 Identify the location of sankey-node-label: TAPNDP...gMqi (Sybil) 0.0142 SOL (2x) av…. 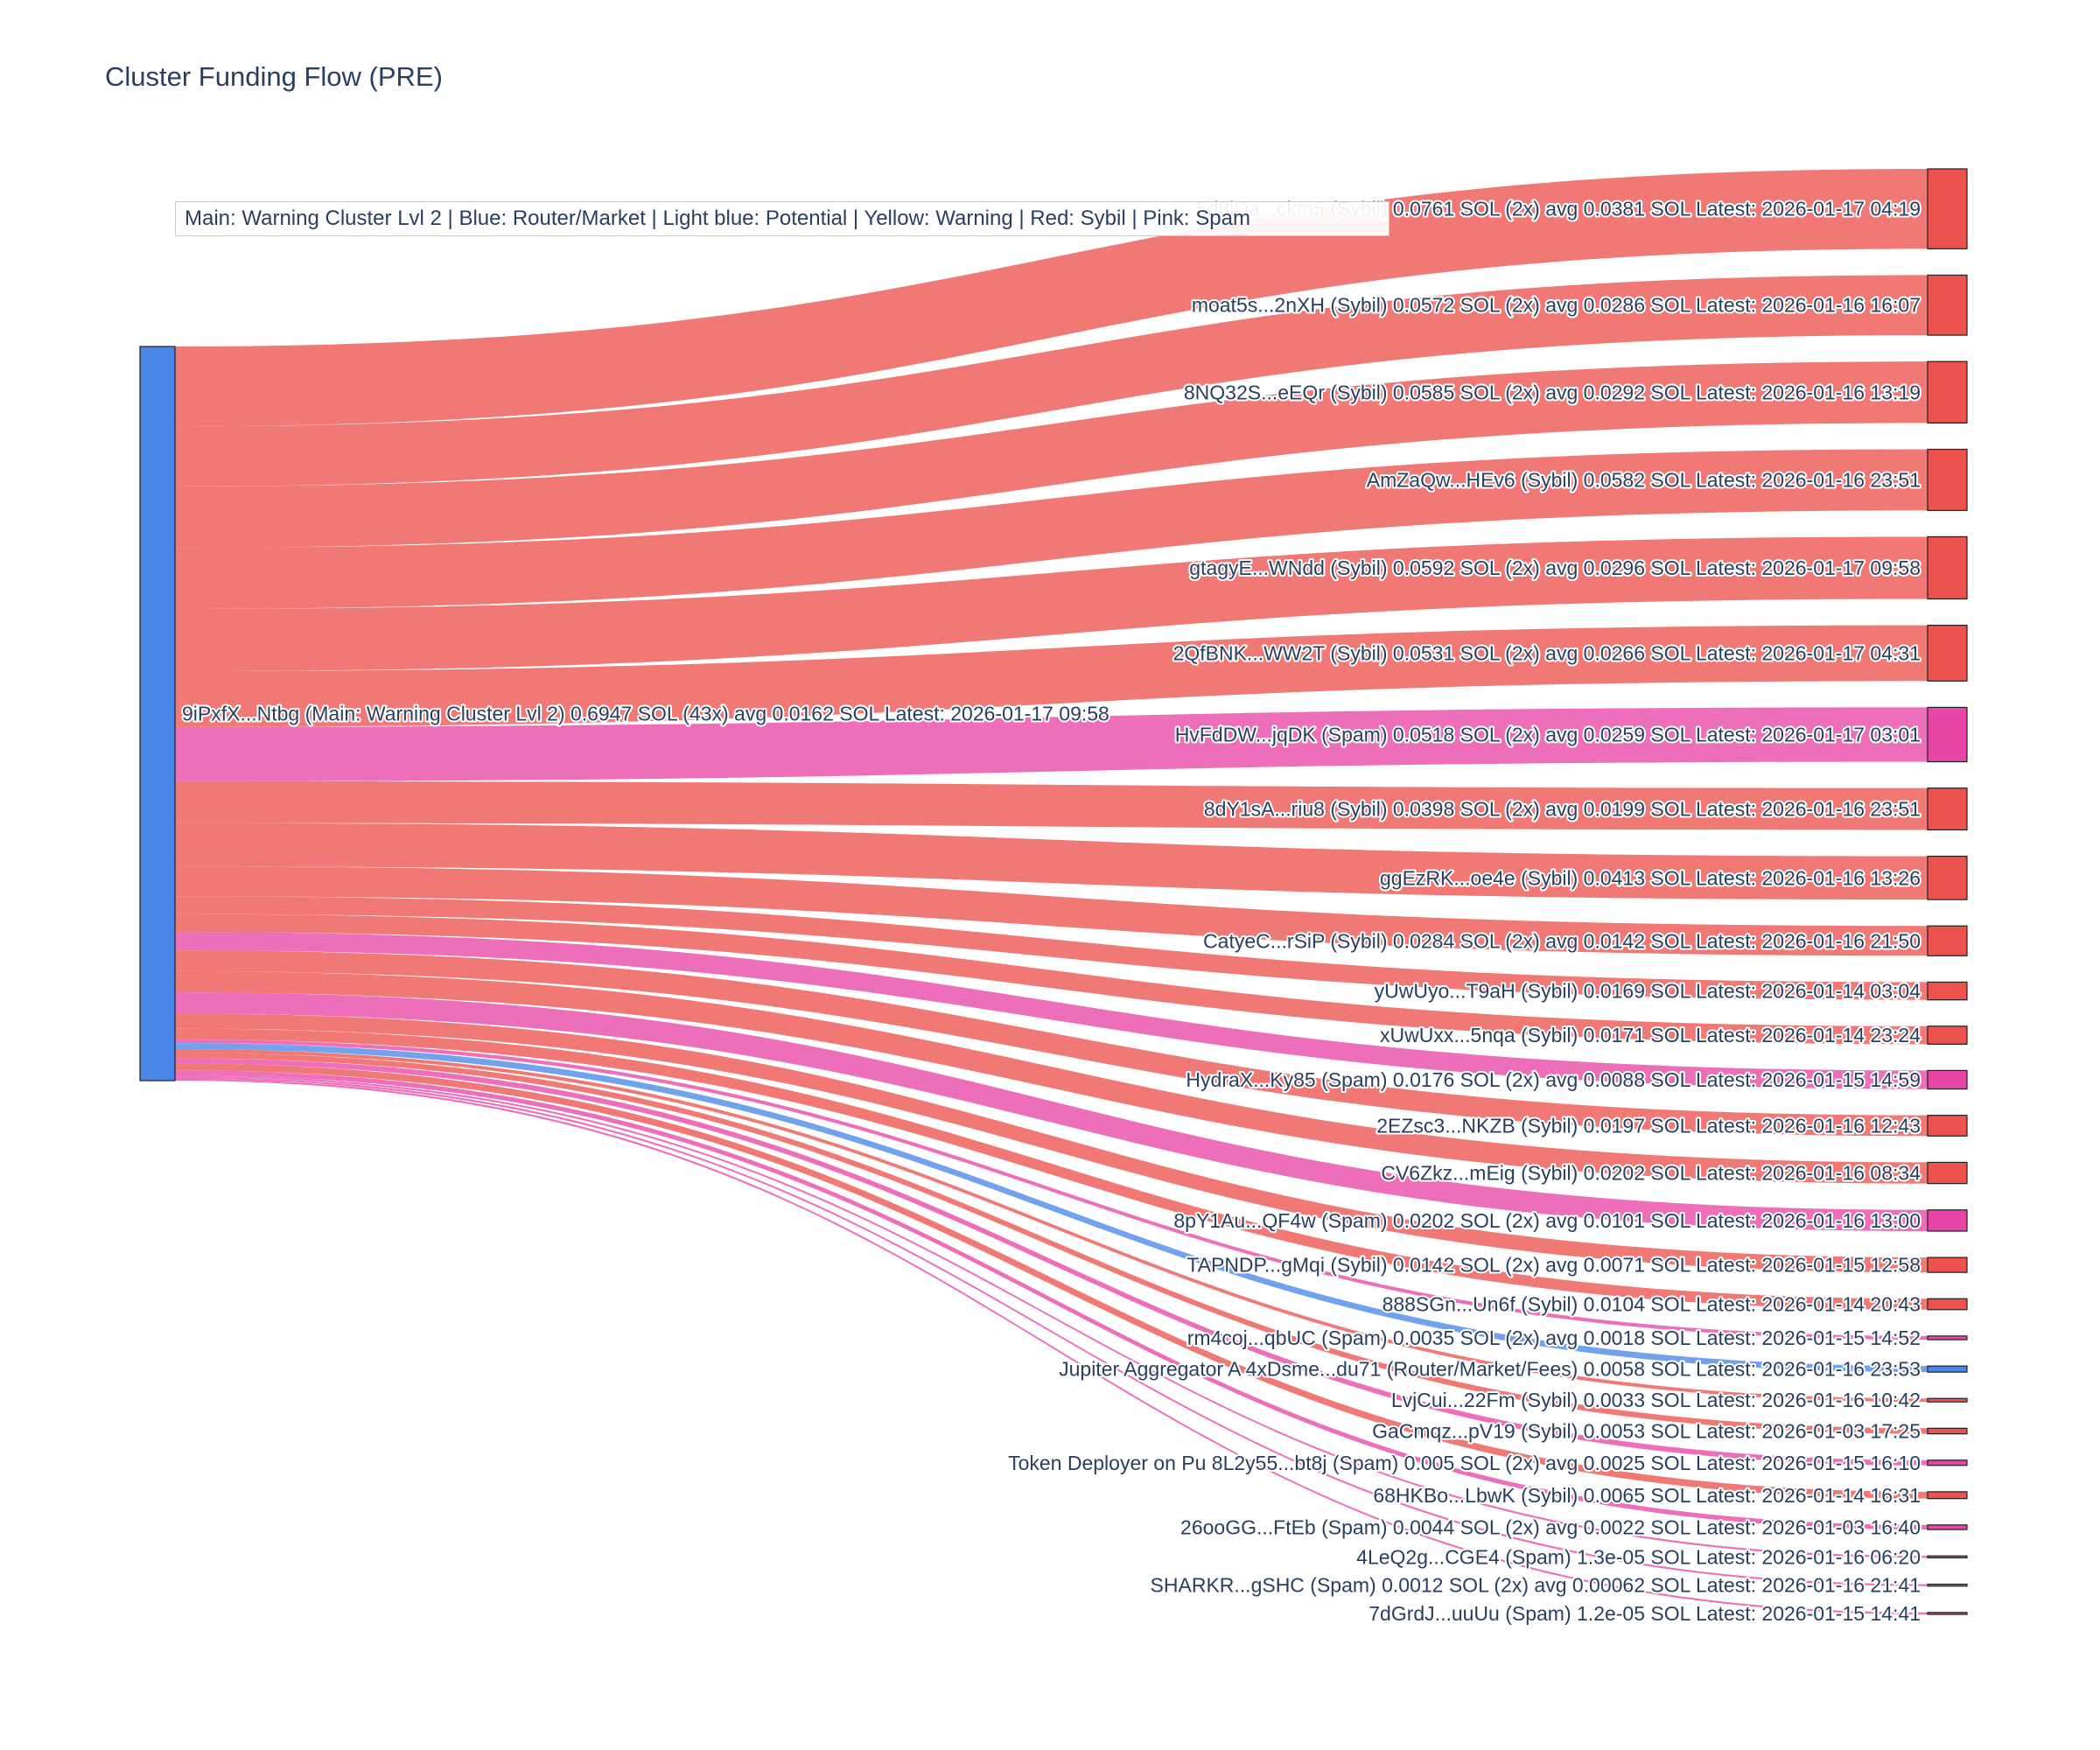
(1553, 1265).